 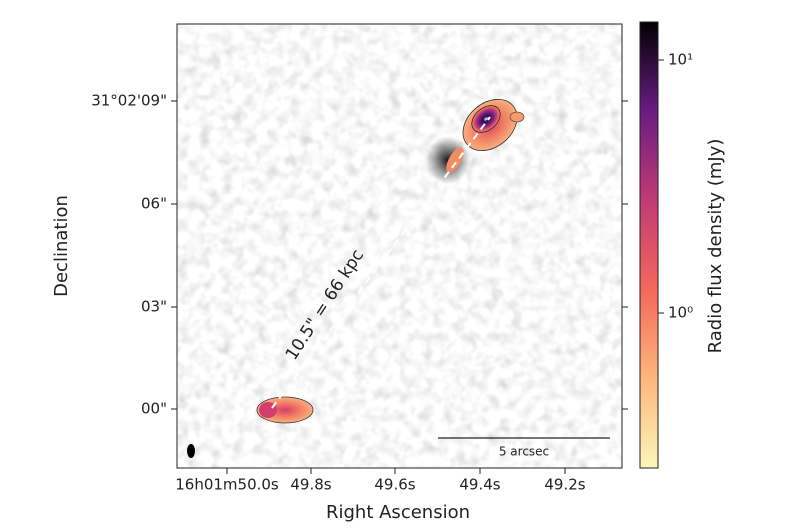 What do you see at coordinates (564, 485) in the screenshot?
I see `x-tick-label: 49.2s` at bounding box center [564, 485].